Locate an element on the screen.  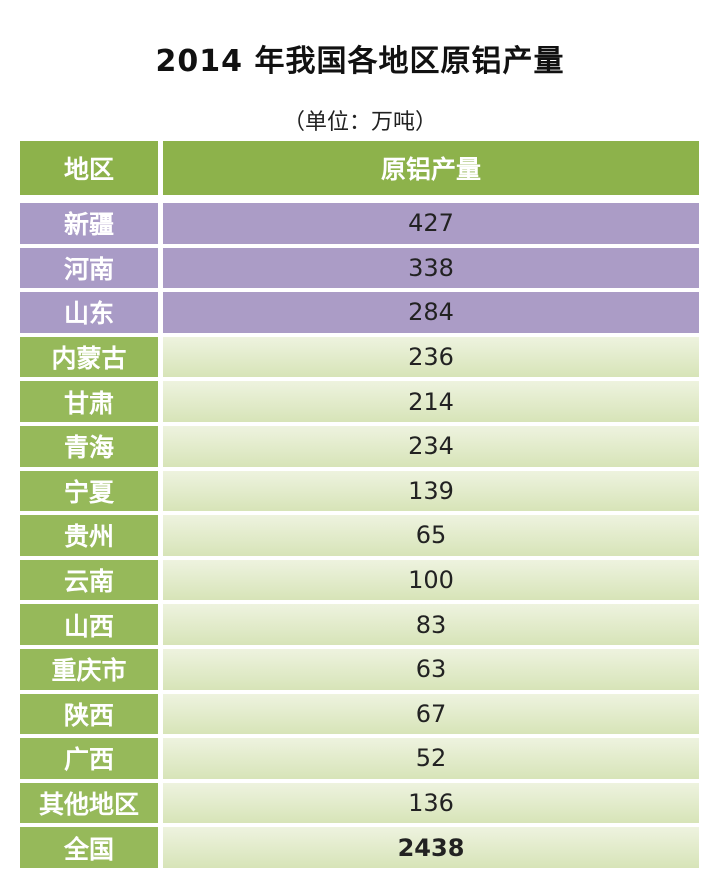
output-cell: 284 is located at coordinates (431, 312).